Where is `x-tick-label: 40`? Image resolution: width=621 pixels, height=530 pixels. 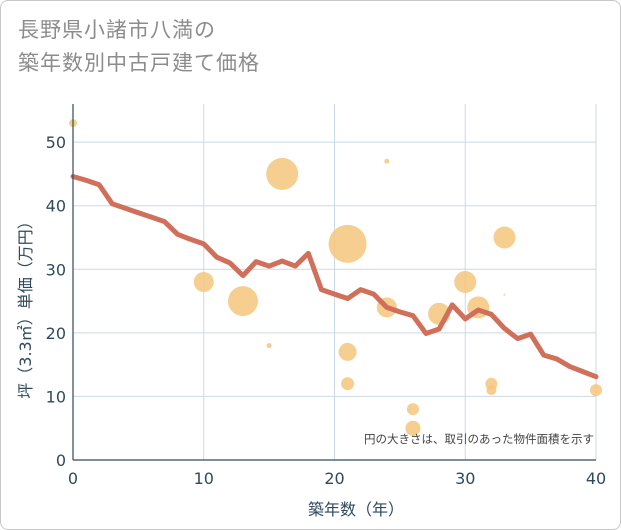
x-tick-label: 40 is located at coordinates (596, 478).